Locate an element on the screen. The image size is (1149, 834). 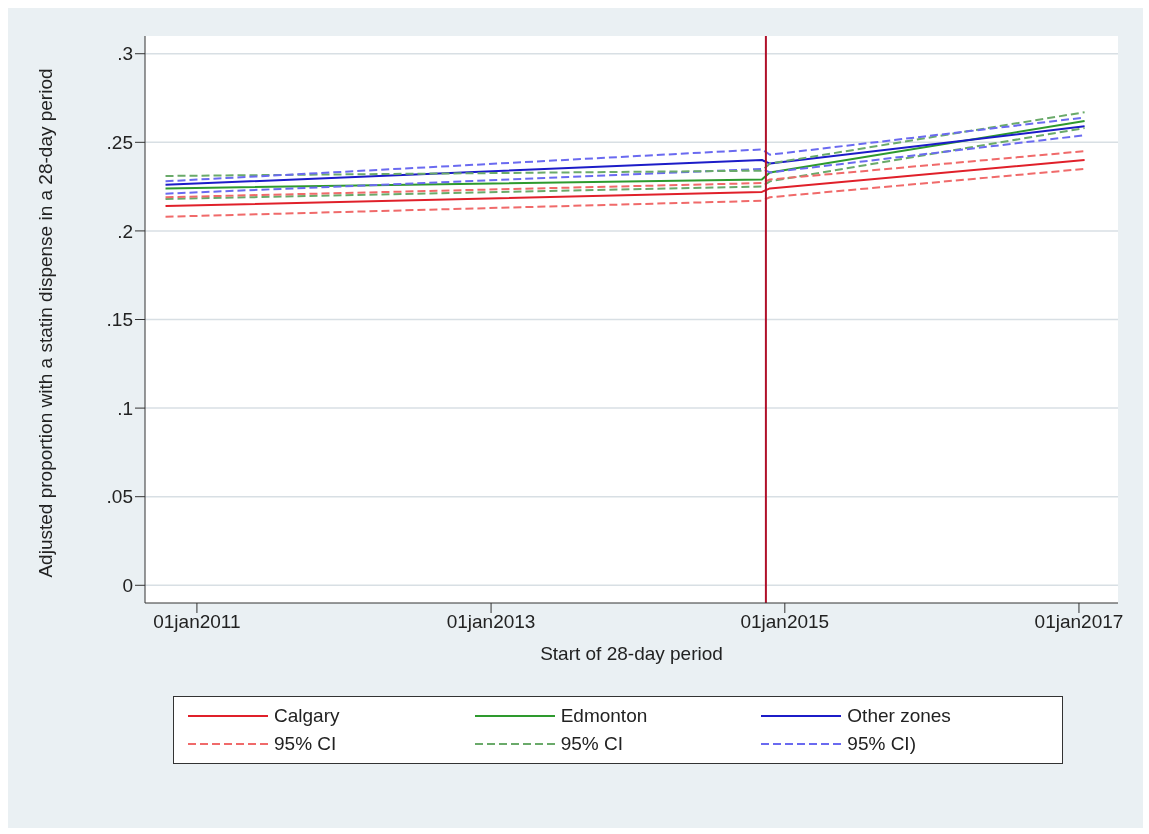
y-tick-label: 0 is located at coordinates (127, 586).